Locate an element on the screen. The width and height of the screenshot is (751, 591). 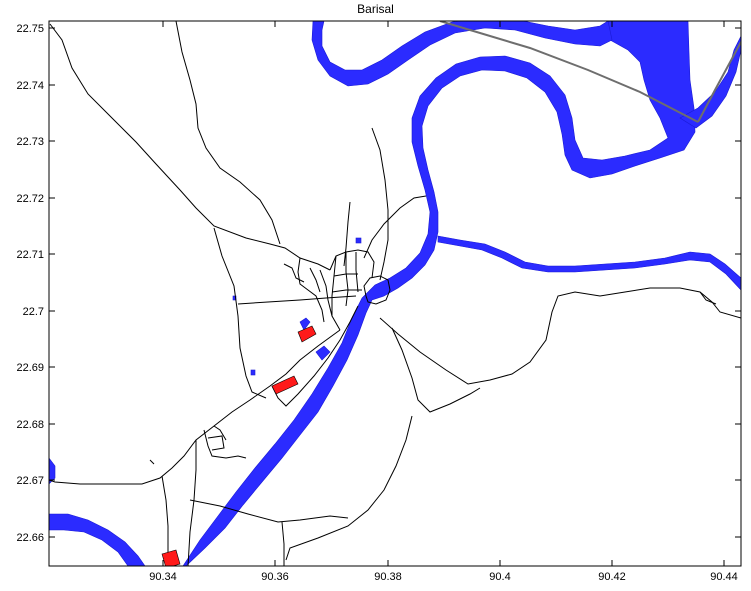
y-tick-label: 22.72 is located at coordinates (30, 199).